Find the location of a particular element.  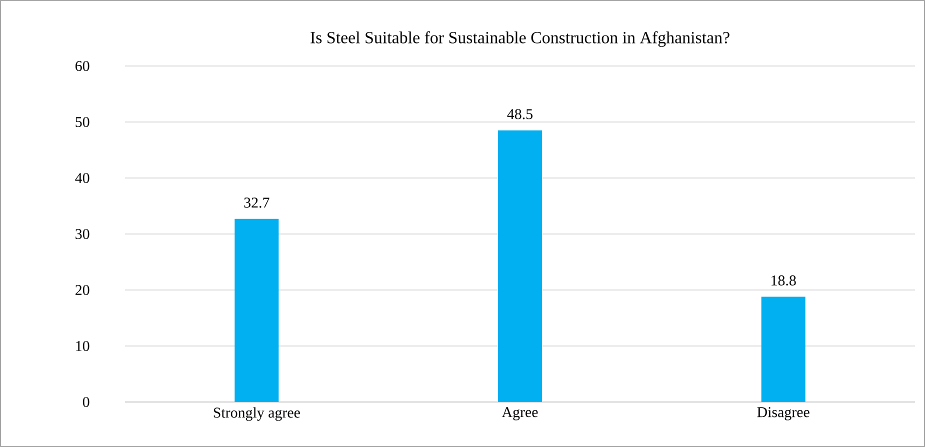

data-label: 18.8 is located at coordinates (784, 280).